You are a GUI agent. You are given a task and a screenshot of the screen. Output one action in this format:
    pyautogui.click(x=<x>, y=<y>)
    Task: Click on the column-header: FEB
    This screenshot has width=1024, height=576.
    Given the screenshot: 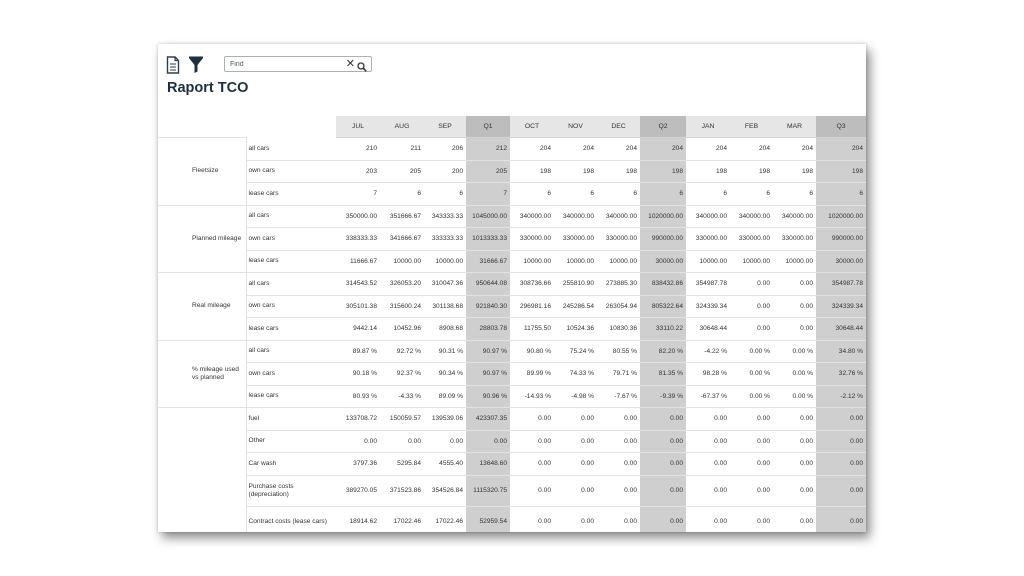 What is the action you would take?
    pyautogui.click(x=751, y=127)
    